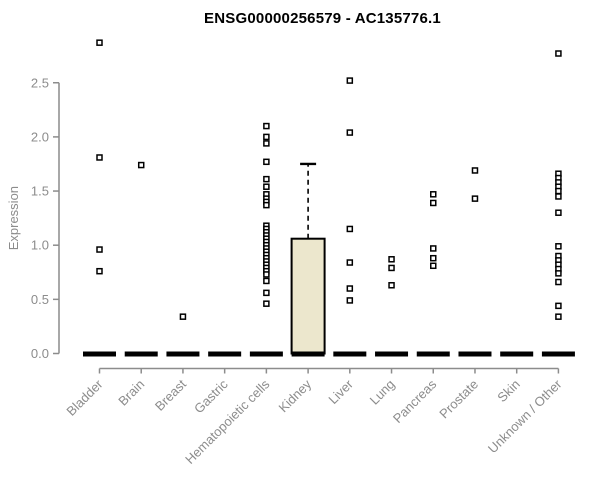  I want to click on x-category-label: Breast, so click(170, 394).